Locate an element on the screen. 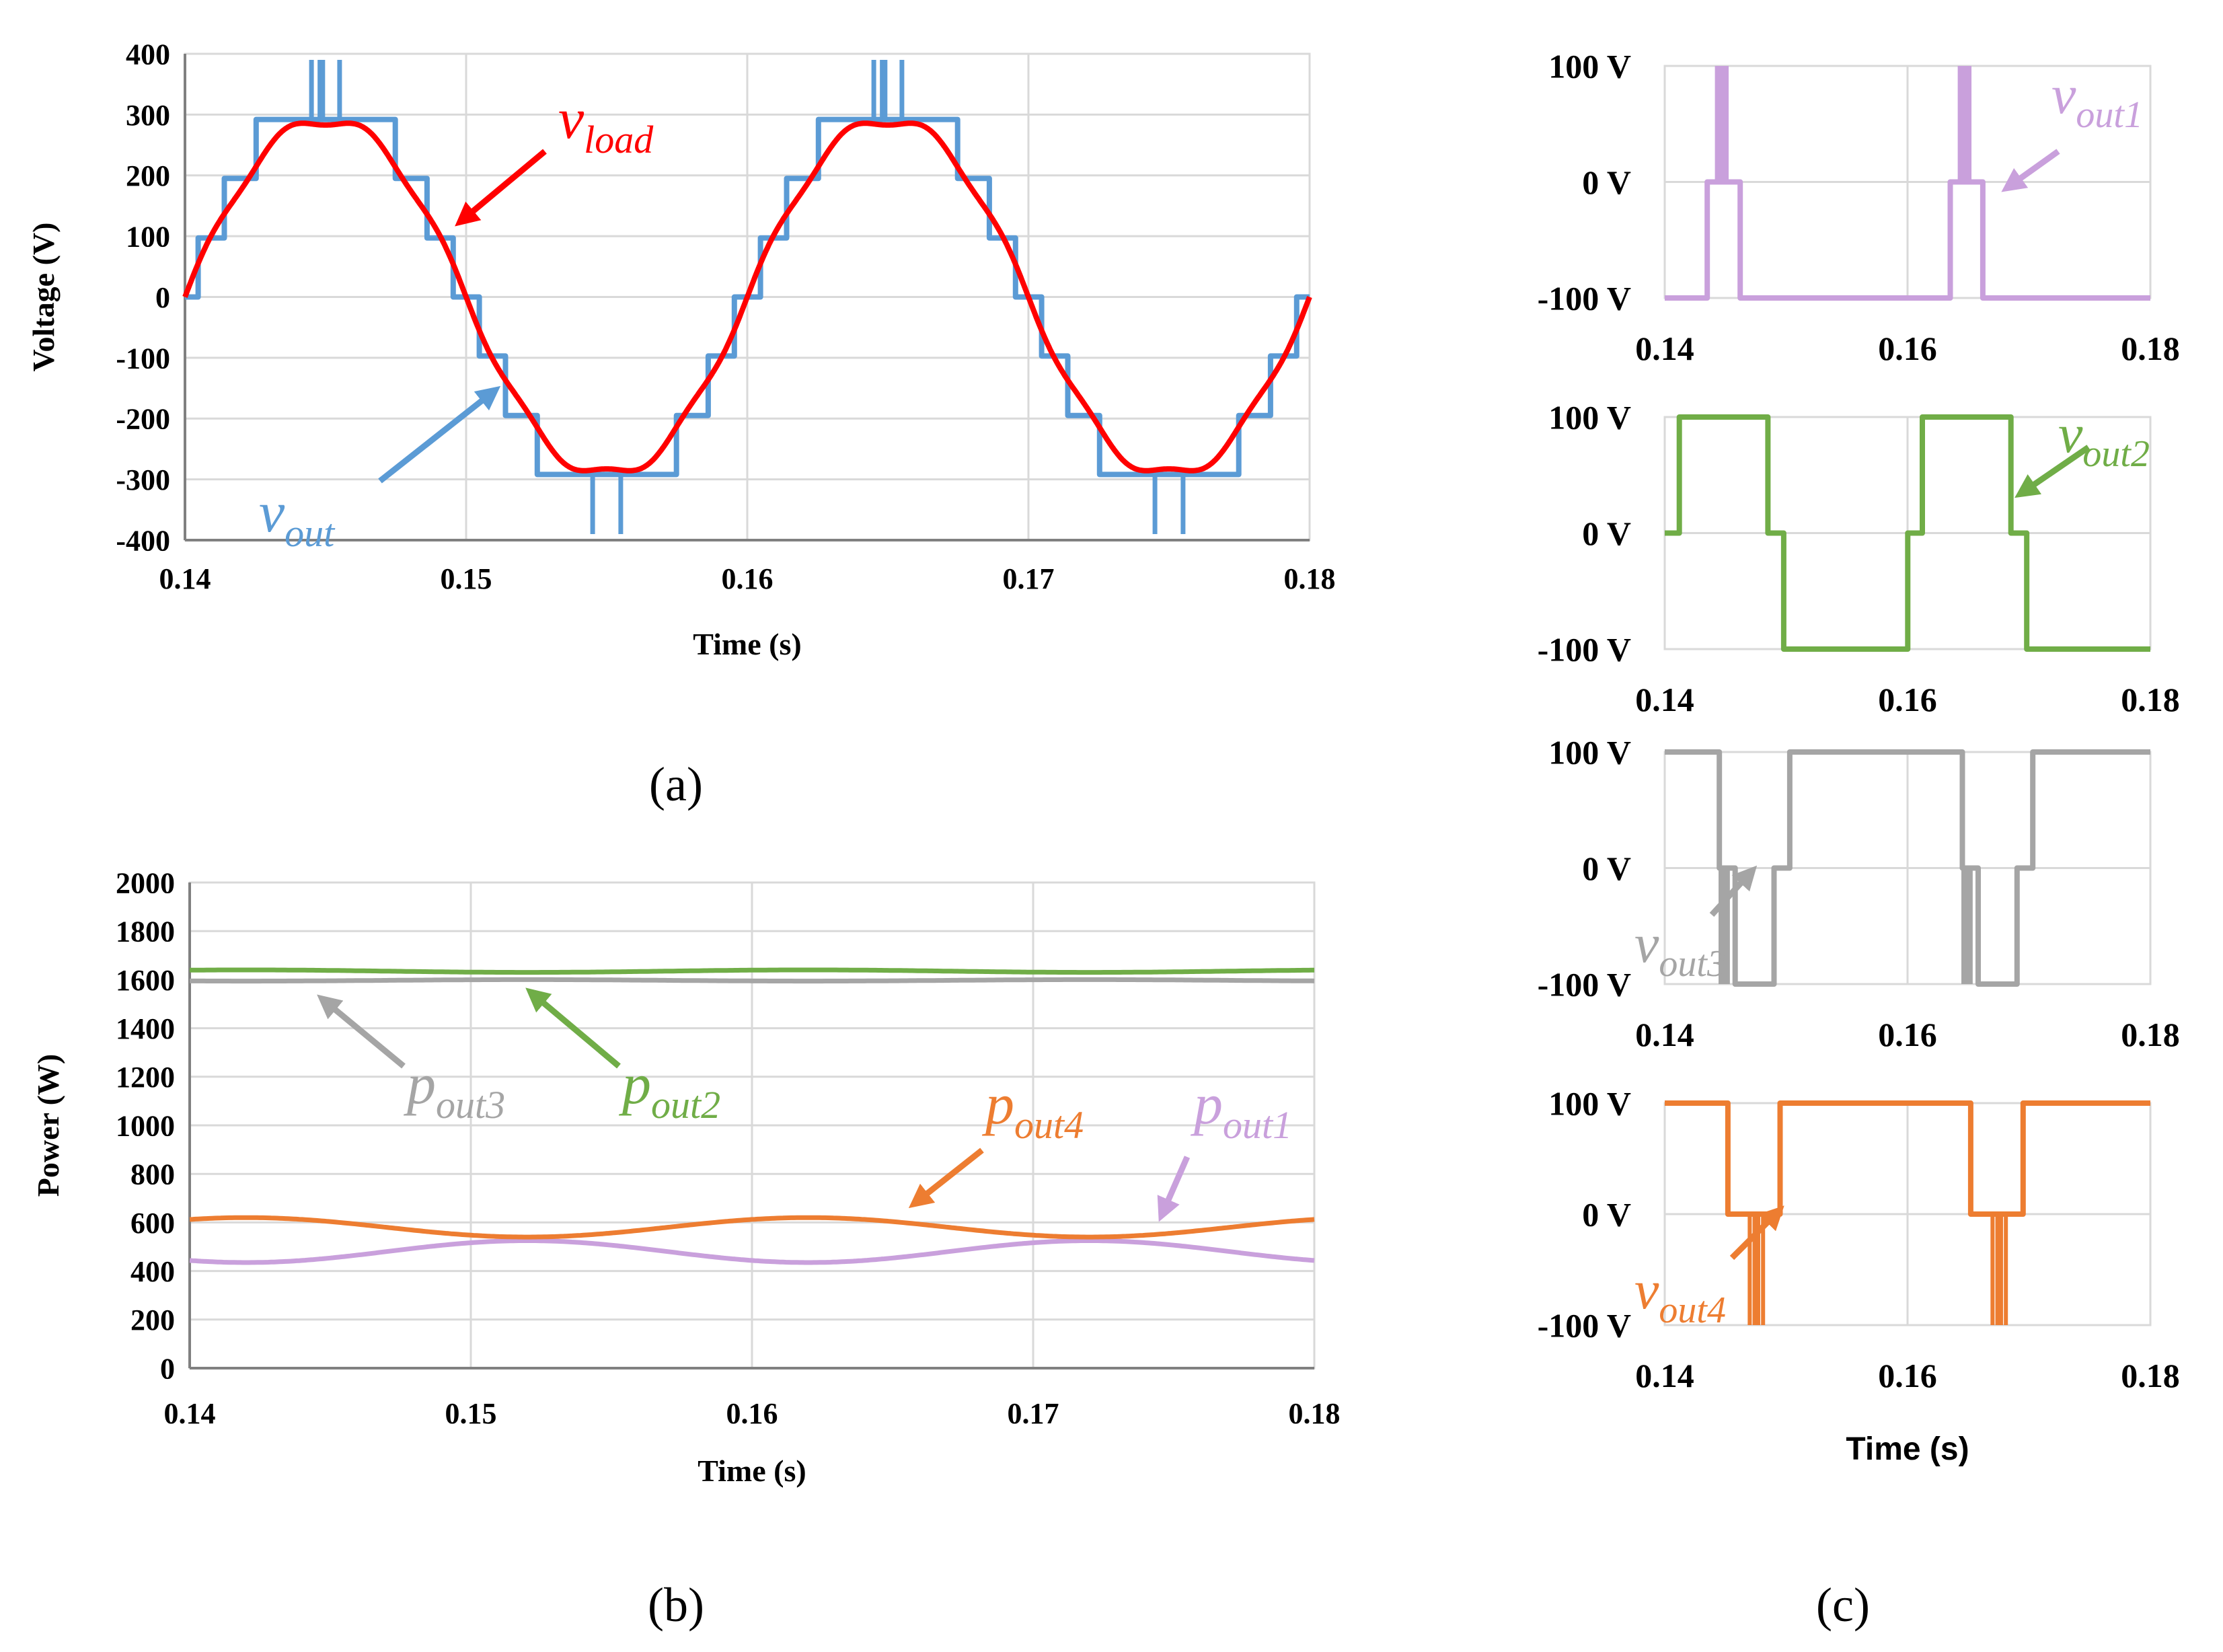 The width and height of the screenshot is (2223, 1652). panel-a-label: (a) is located at coordinates (676, 784).